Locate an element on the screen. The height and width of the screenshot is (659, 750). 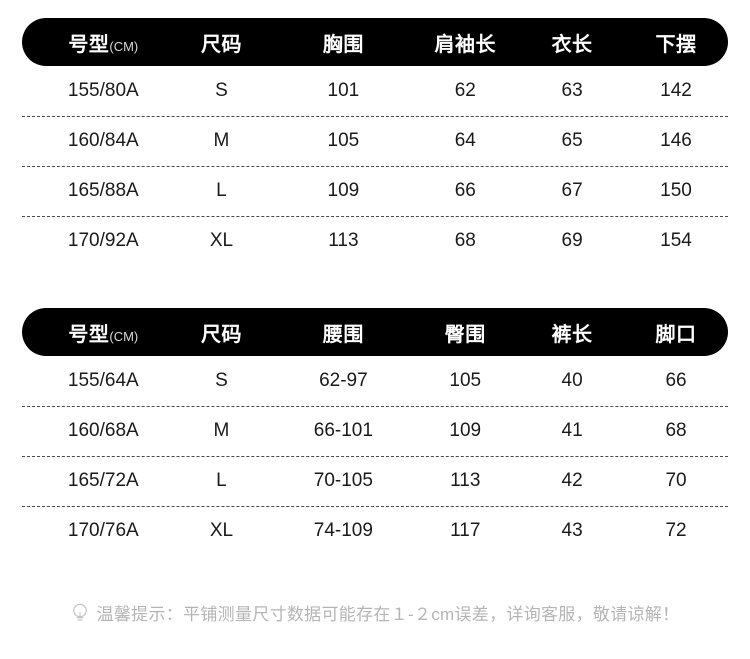
column-header-pants-length: 裤长 is located at coordinates (572, 334).